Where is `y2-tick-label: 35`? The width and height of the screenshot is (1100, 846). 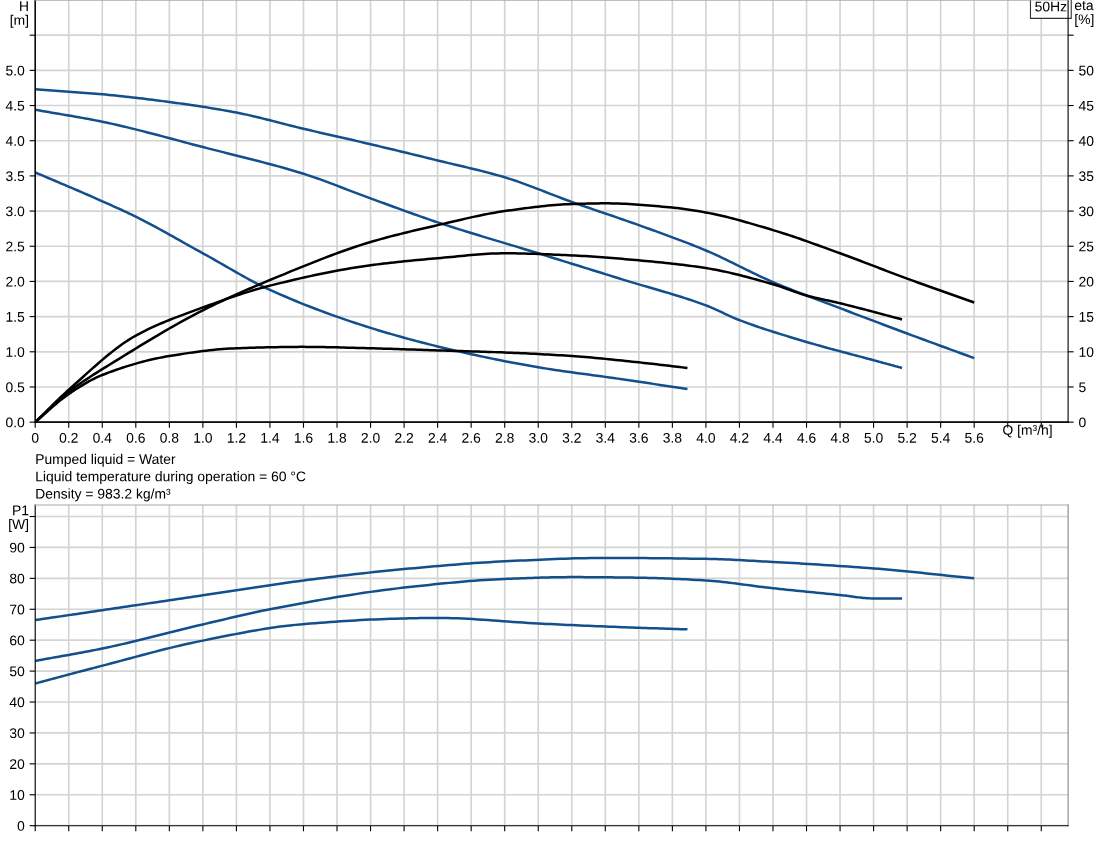
y2-tick-label: 35 is located at coordinates (1086, 176).